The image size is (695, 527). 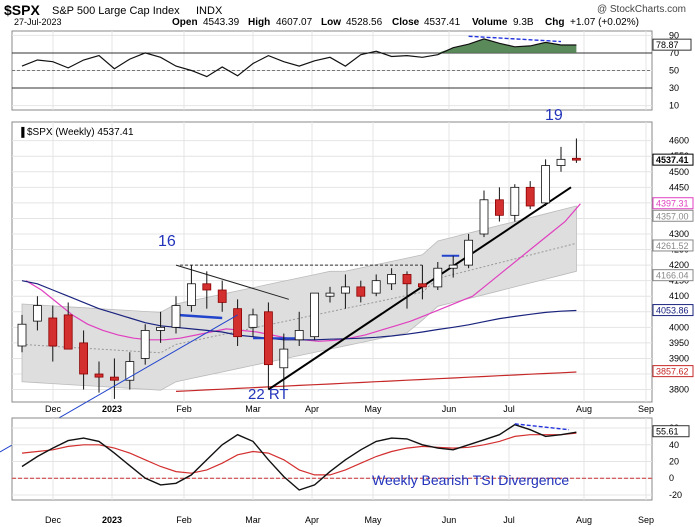 What do you see at coordinates (554, 115) in the screenshot?
I see `annotation-19: 19` at bounding box center [554, 115].